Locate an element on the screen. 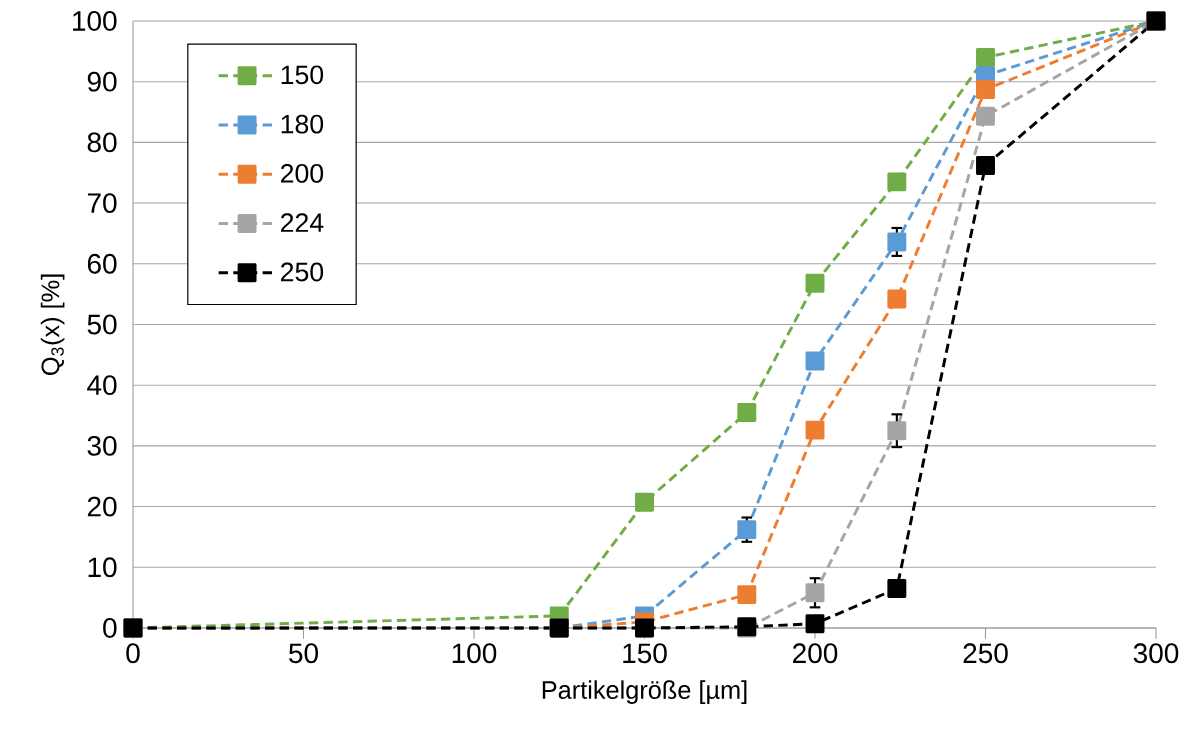 This screenshot has width=1191, height=745. y-tick-label: 90 is located at coordinates (102, 81).